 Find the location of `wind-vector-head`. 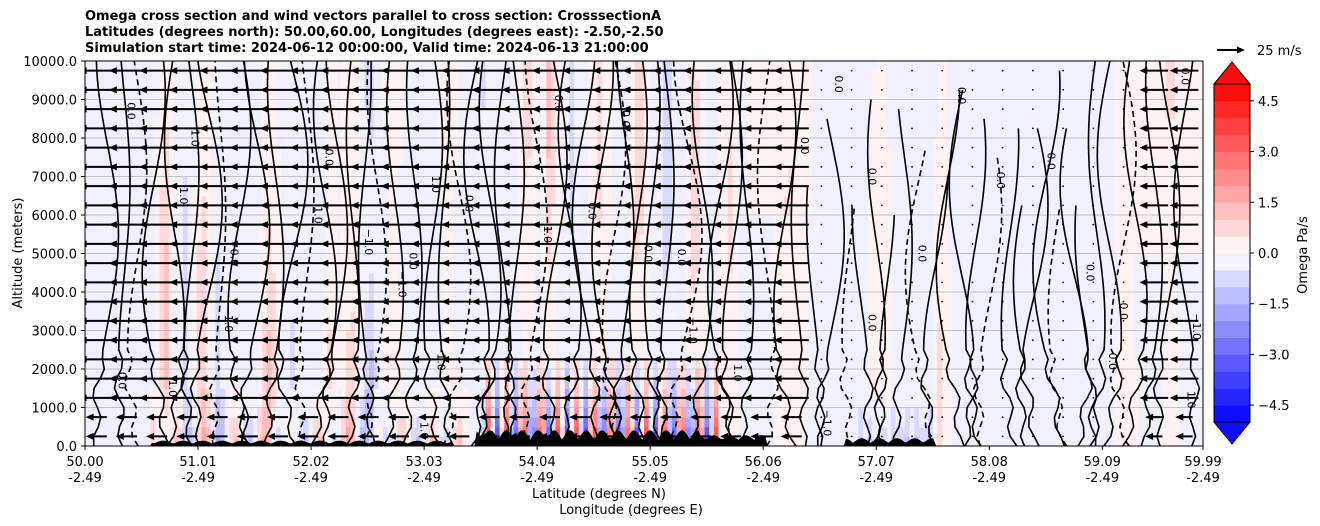

wind-vector-head is located at coordinates (233, 359).